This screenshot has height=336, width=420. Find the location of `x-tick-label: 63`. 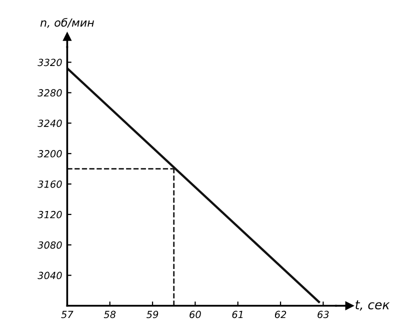

x-tick-label: 63 is located at coordinates (323, 314).